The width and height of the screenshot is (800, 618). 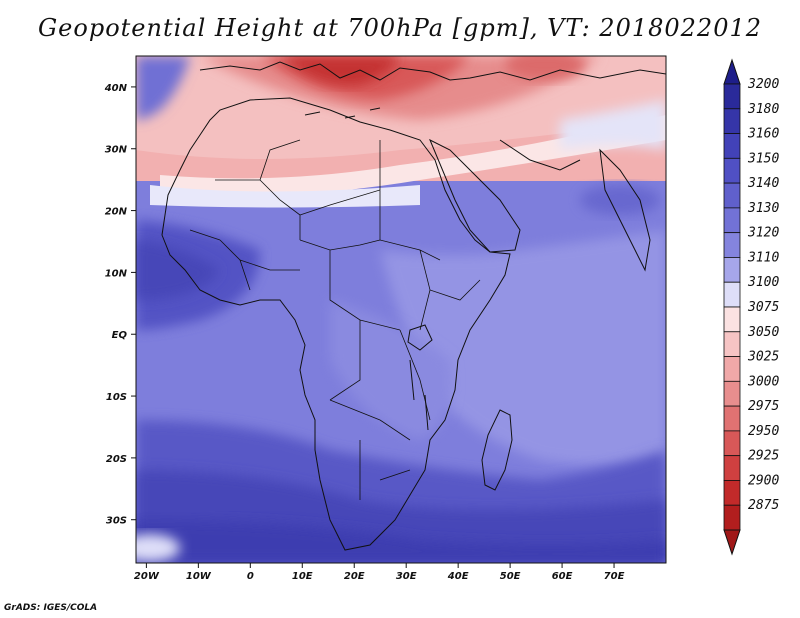 I want to click on lat-tick-label: 20N, so click(x=116, y=212).